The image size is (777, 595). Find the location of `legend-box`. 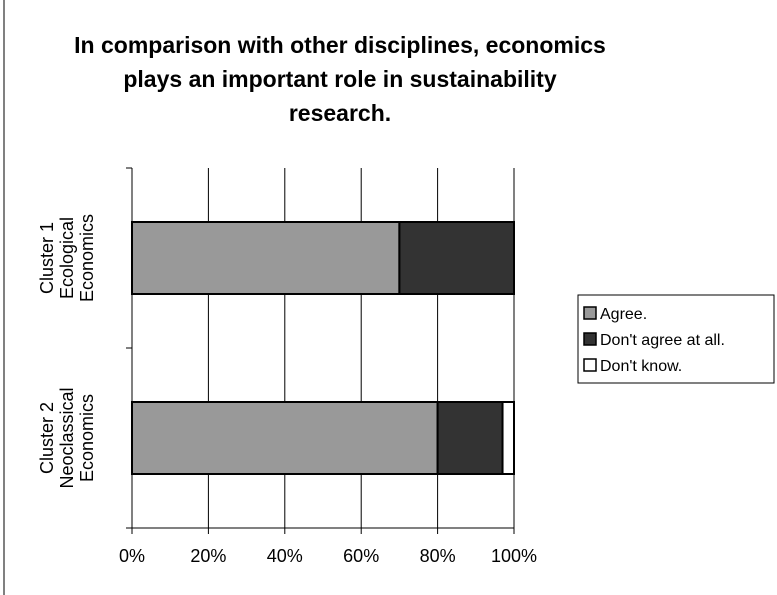

legend-box is located at coordinates (676, 339).